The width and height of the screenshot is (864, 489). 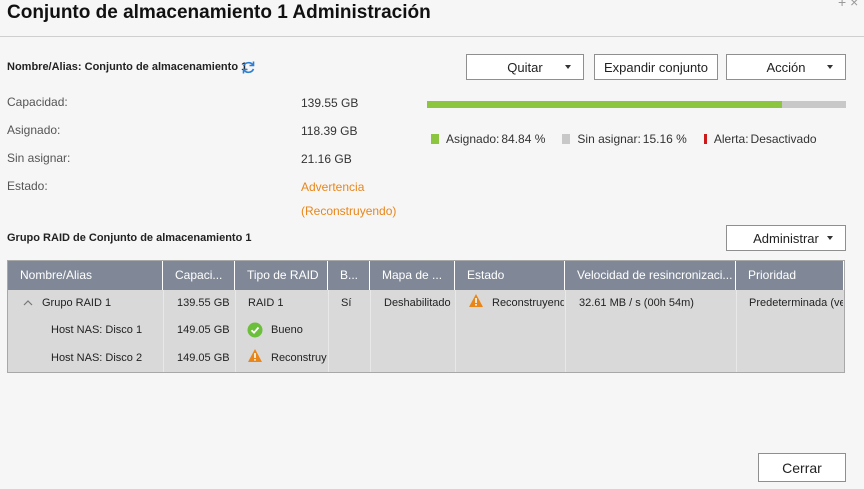 What do you see at coordinates (28, 303) in the screenshot?
I see `collapse-caret` at bounding box center [28, 303].